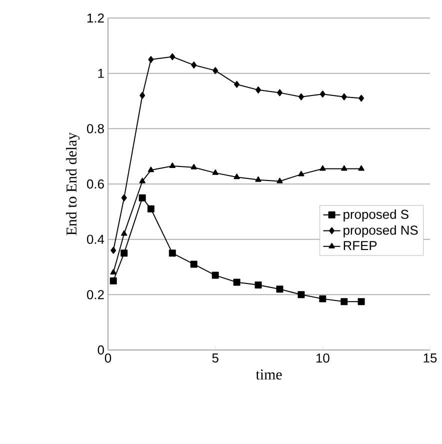 The height and width of the screenshot is (444, 442). What do you see at coordinates (430, 358) in the screenshot?
I see `x-tick-label: 15` at bounding box center [430, 358].